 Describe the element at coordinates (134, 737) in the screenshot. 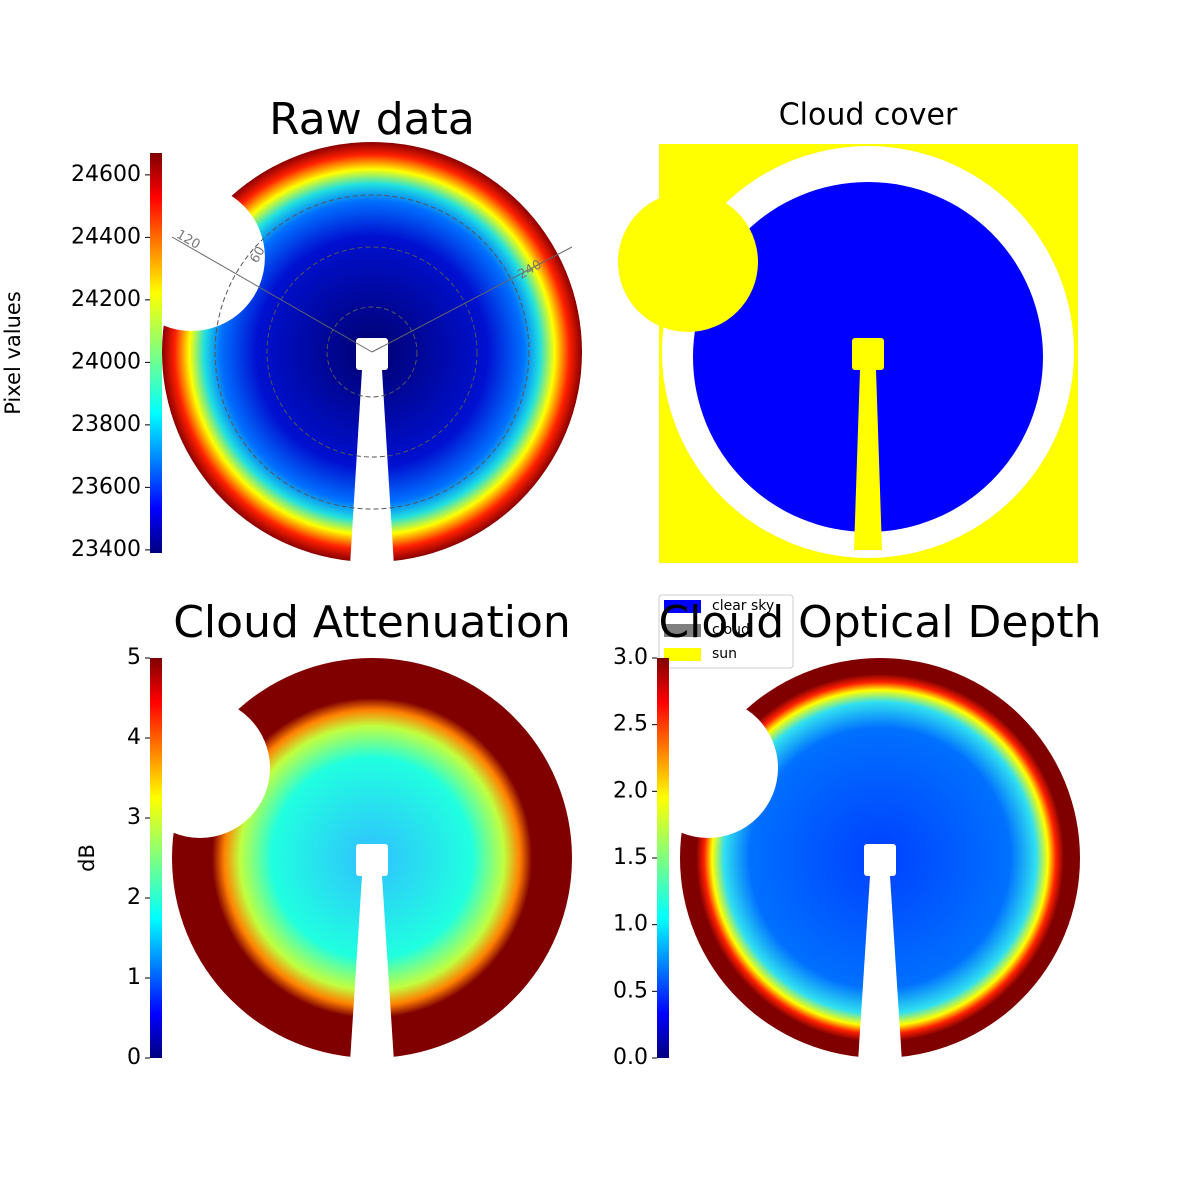

I see `colorbar-tick-label: 4` at that location.